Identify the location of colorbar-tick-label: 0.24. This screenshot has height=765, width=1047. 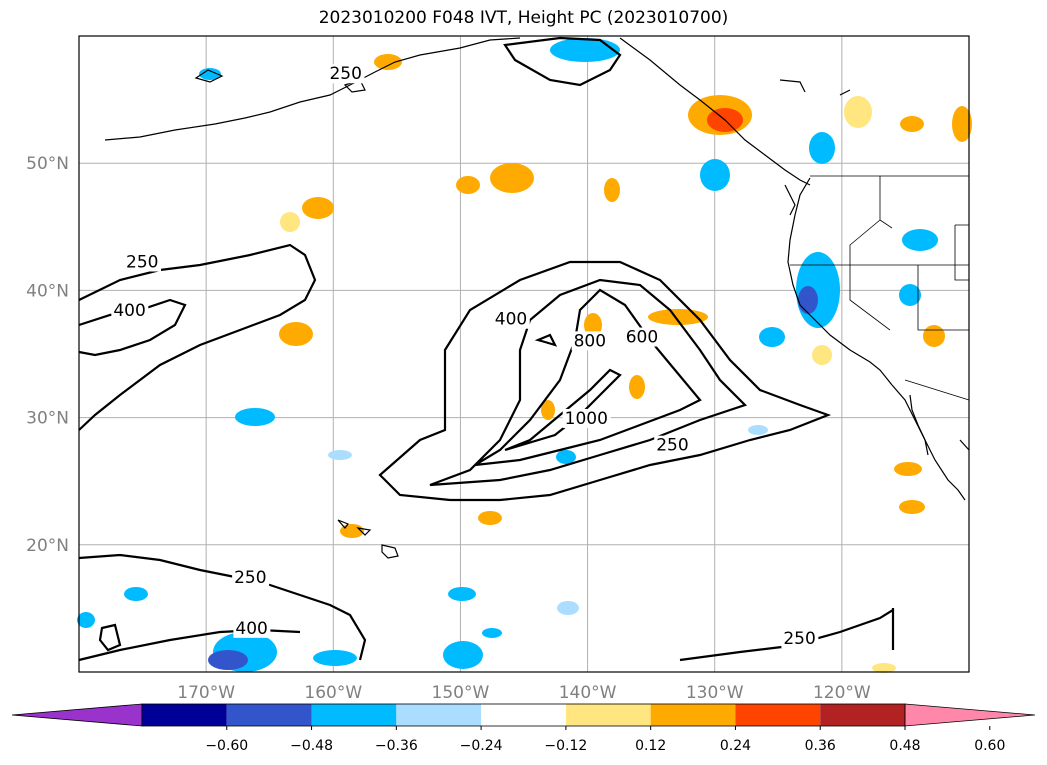
(735, 746).